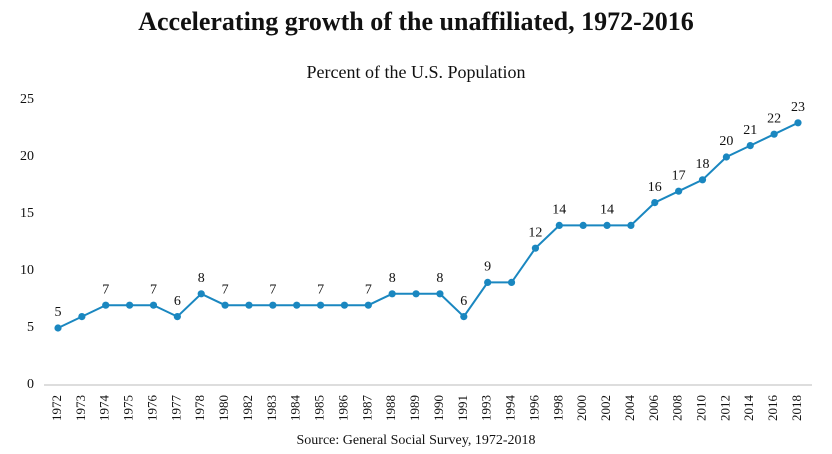 The image size is (832, 454). Describe the element at coordinates (80, 408) in the screenshot. I see `x-tick-label: 1973` at that location.